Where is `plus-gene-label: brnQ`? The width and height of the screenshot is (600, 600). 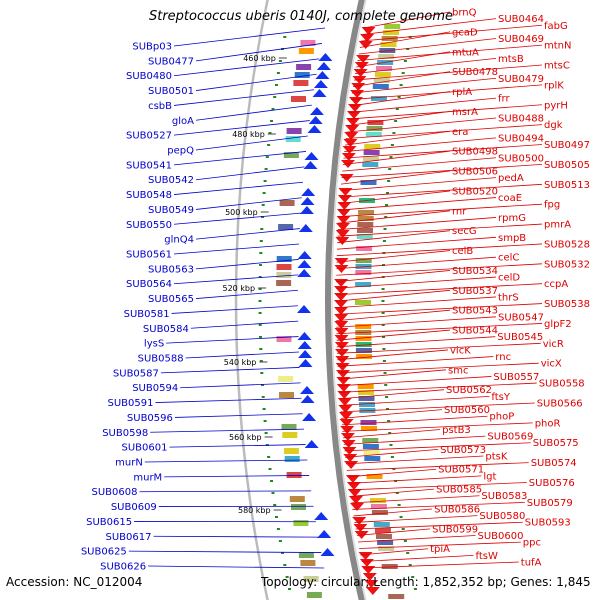 plus-gene-label: brnQ is located at coordinates (464, 13).